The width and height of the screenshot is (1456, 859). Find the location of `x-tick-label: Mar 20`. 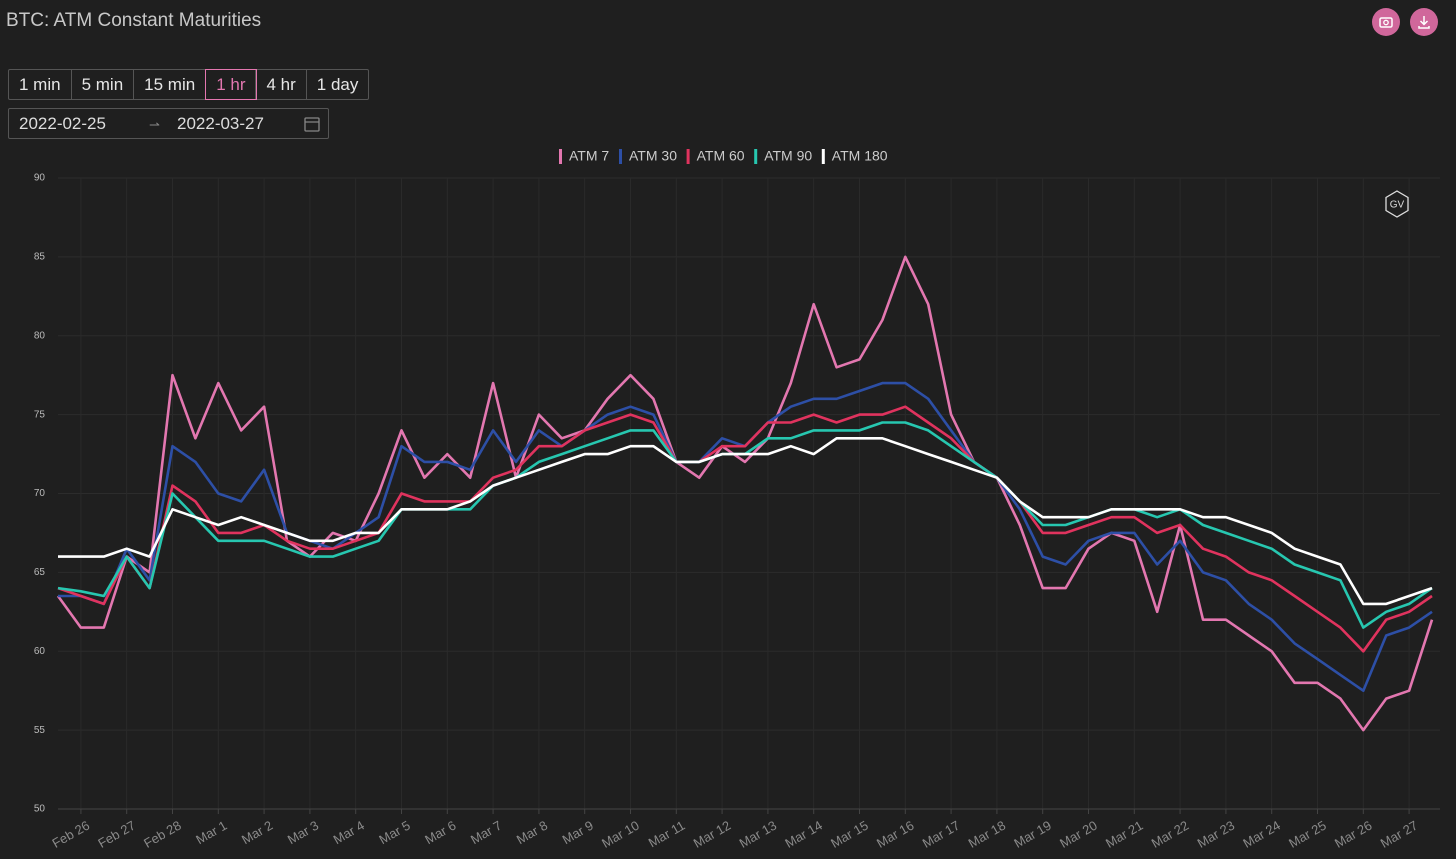

x-tick-label: Mar 20 is located at coordinates (1078, 834).